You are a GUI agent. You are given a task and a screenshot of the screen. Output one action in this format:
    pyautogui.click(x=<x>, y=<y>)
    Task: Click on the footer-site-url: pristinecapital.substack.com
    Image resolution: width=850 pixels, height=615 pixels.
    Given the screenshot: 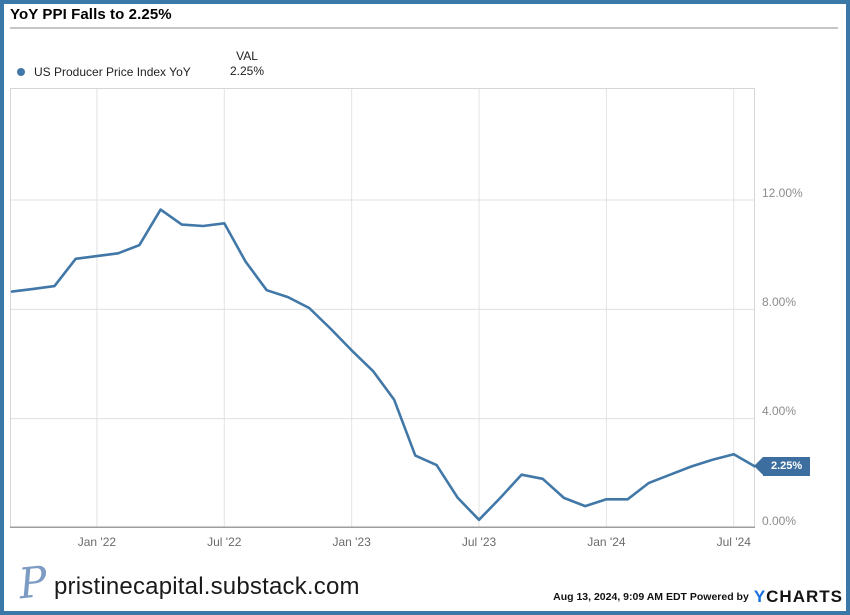 What is the action you would take?
    pyautogui.click(x=207, y=586)
    